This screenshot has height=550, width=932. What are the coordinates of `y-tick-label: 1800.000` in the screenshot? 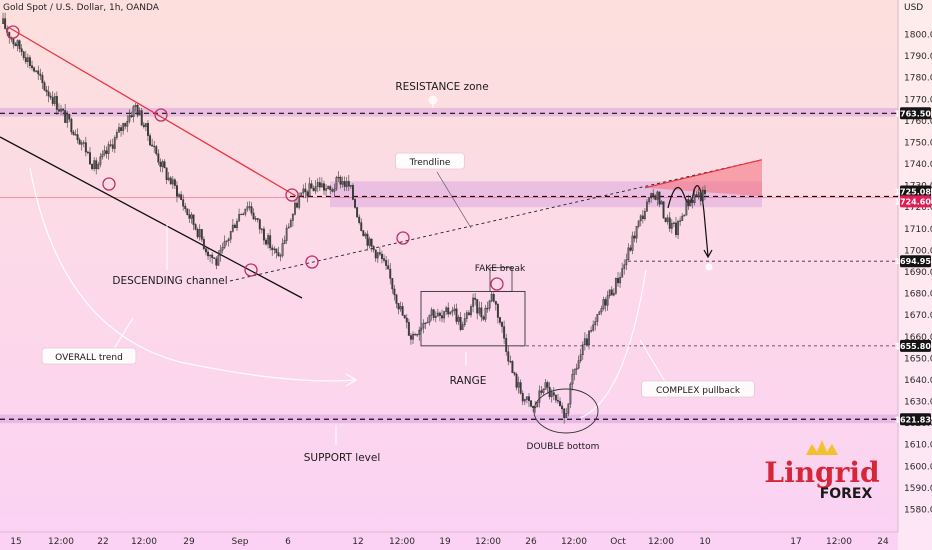 It's located at (918, 36).